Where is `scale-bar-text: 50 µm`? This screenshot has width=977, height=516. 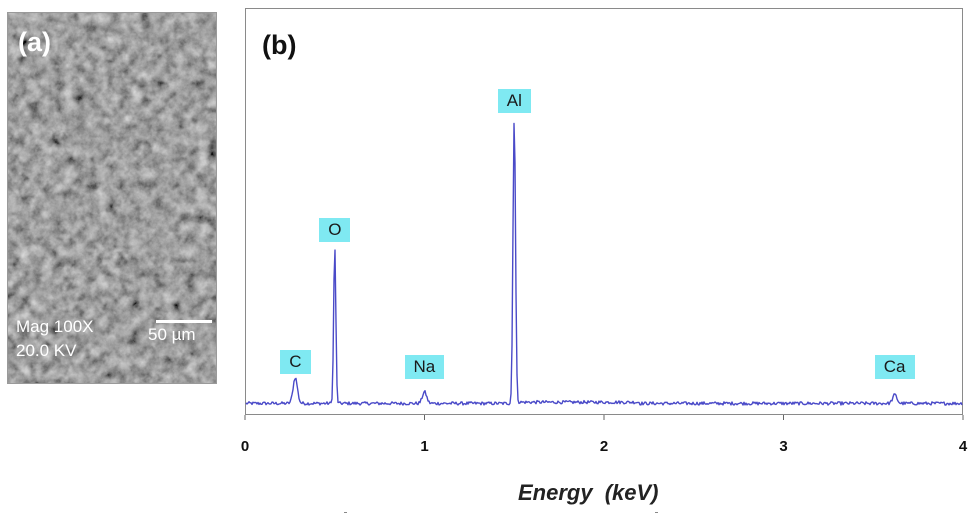
scale-bar-text: 50 µm is located at coordinates (172, 334).